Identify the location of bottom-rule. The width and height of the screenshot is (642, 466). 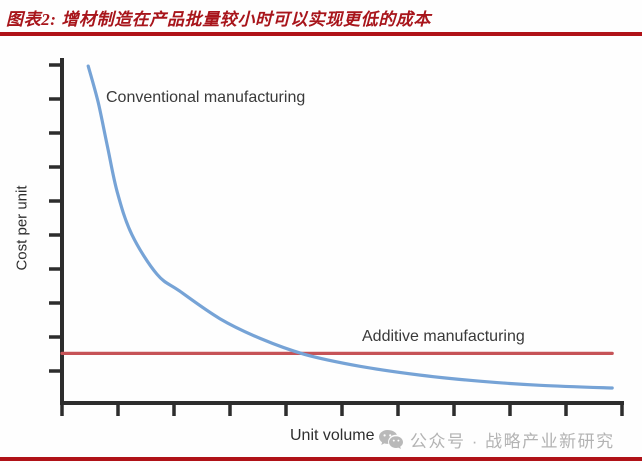
(321, 459).